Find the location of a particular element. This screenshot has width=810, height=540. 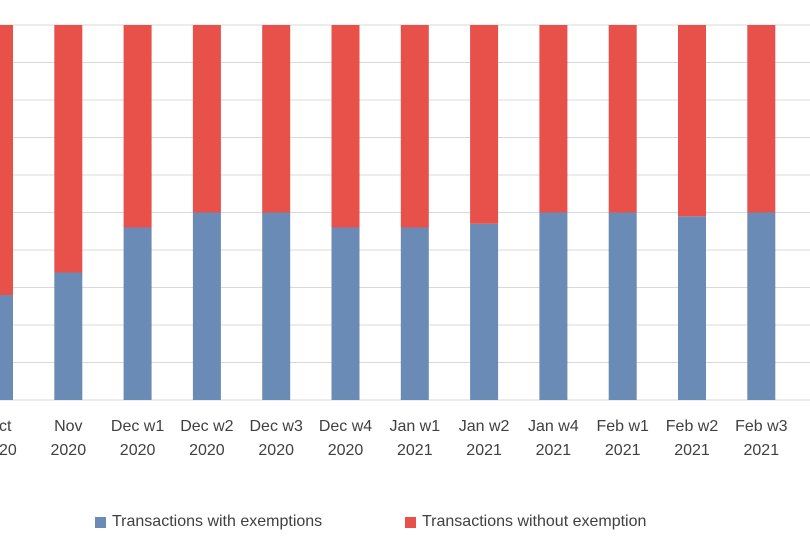

x-tick-label: Nov 2020 is located at coordinates (68, 438).